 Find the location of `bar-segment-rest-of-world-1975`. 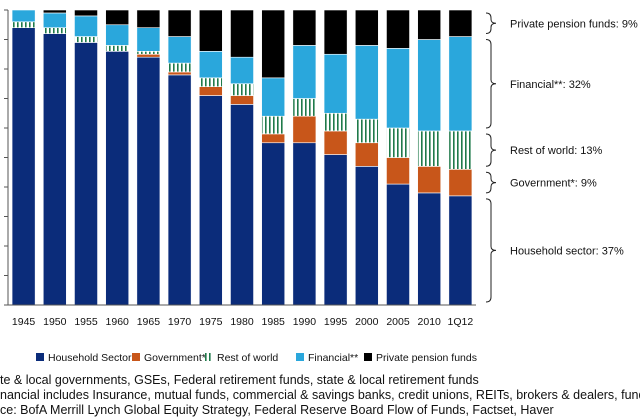

bar-segment-rest-of-world-1975 is located at coordinates (210, 82).